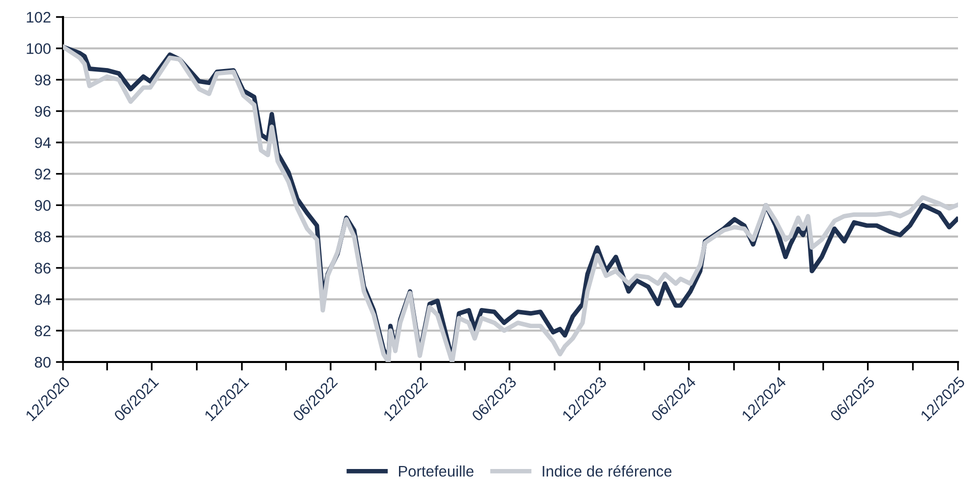 This screenshot has height=493, width=980. Describe the element at coordinates (42, 142) in the screenshot. I see `y-tick-label: 94` at that location.